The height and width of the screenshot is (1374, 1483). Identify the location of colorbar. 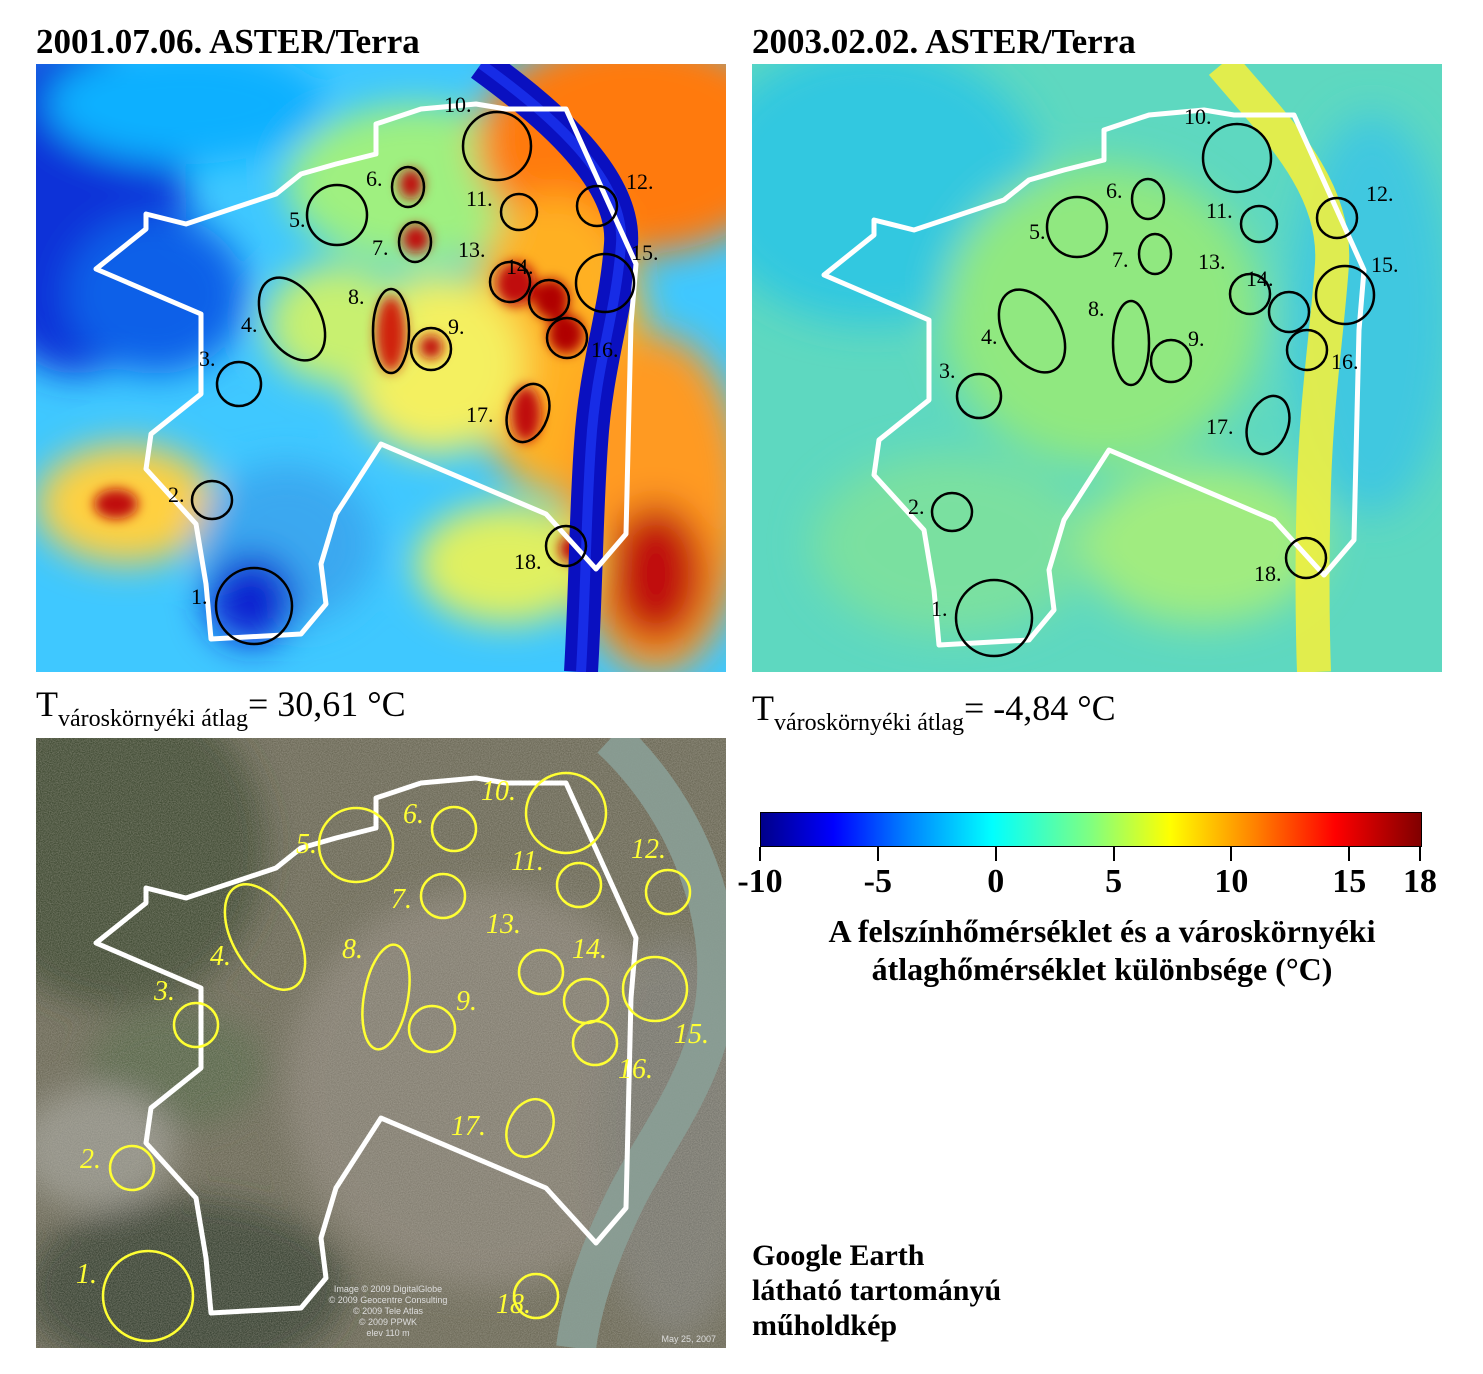
(1091, 829).